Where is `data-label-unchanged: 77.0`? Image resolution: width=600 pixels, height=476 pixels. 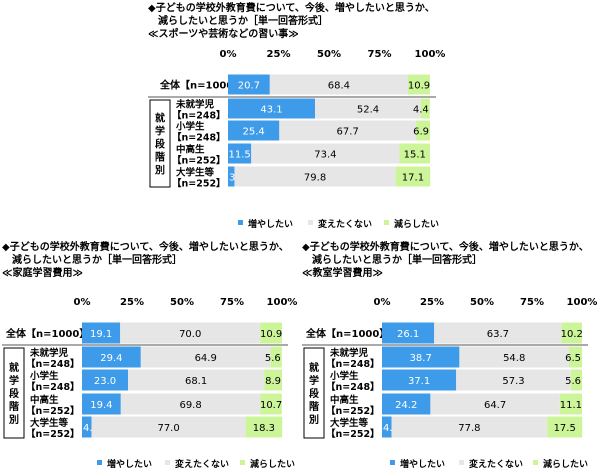
data-label-unchanged: 77.0 is located at coordinates (168, 428).